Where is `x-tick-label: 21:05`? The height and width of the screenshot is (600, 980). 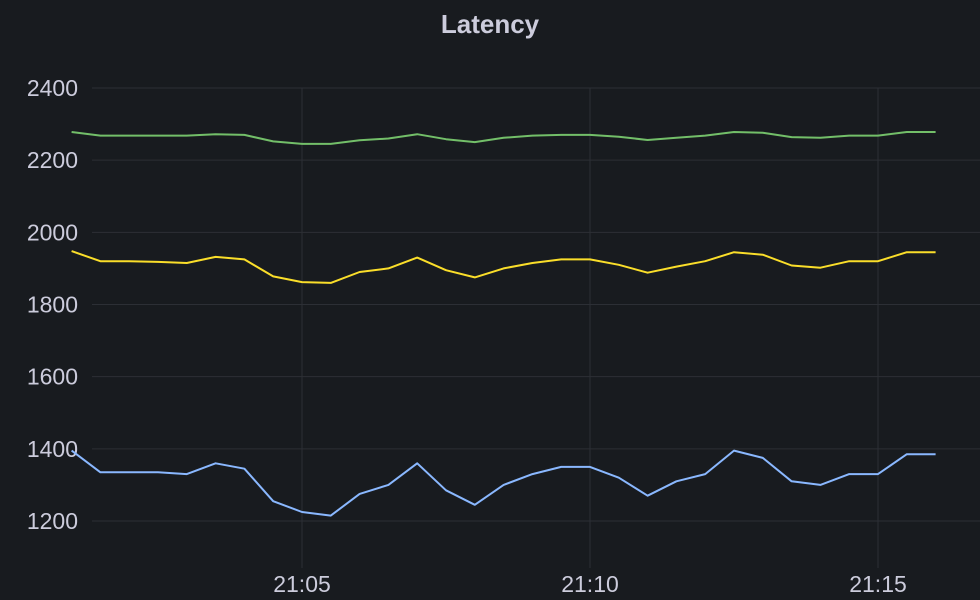 x-tick-label: 21:05 is located at coordinates (302, 584).